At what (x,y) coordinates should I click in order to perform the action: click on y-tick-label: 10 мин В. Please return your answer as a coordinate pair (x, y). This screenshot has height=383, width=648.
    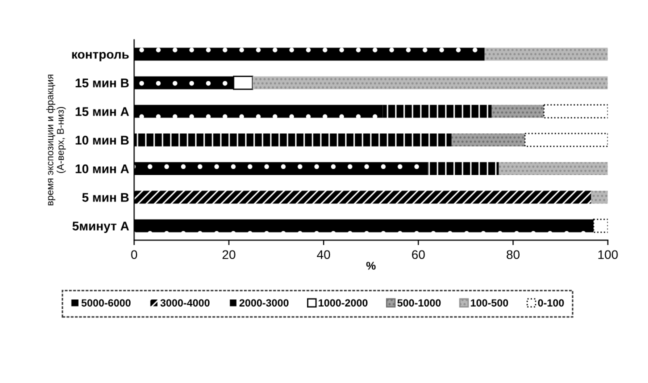
    Looking at the image, I should click on (102, 140).